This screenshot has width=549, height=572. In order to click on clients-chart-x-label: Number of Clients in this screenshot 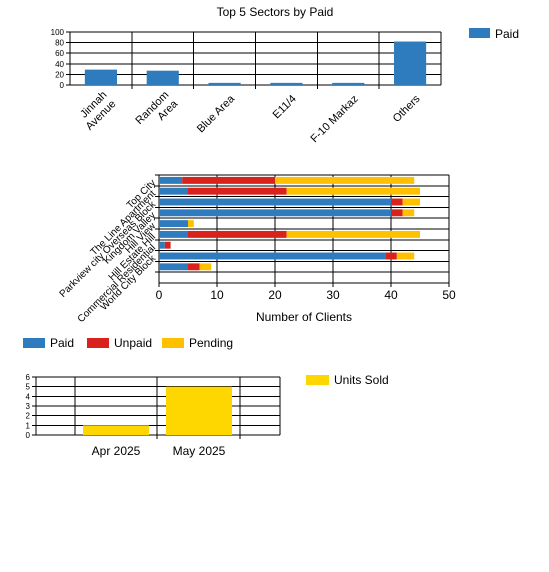, I will do `click(304, 317)`.